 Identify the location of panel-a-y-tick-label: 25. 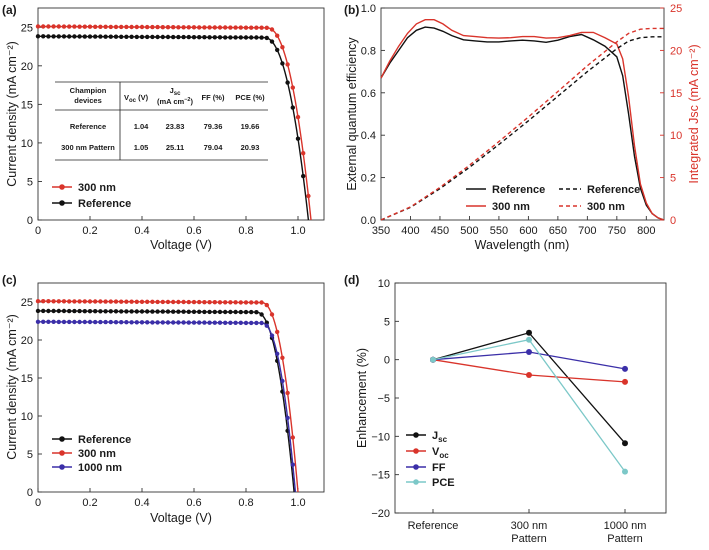
(27, 28).